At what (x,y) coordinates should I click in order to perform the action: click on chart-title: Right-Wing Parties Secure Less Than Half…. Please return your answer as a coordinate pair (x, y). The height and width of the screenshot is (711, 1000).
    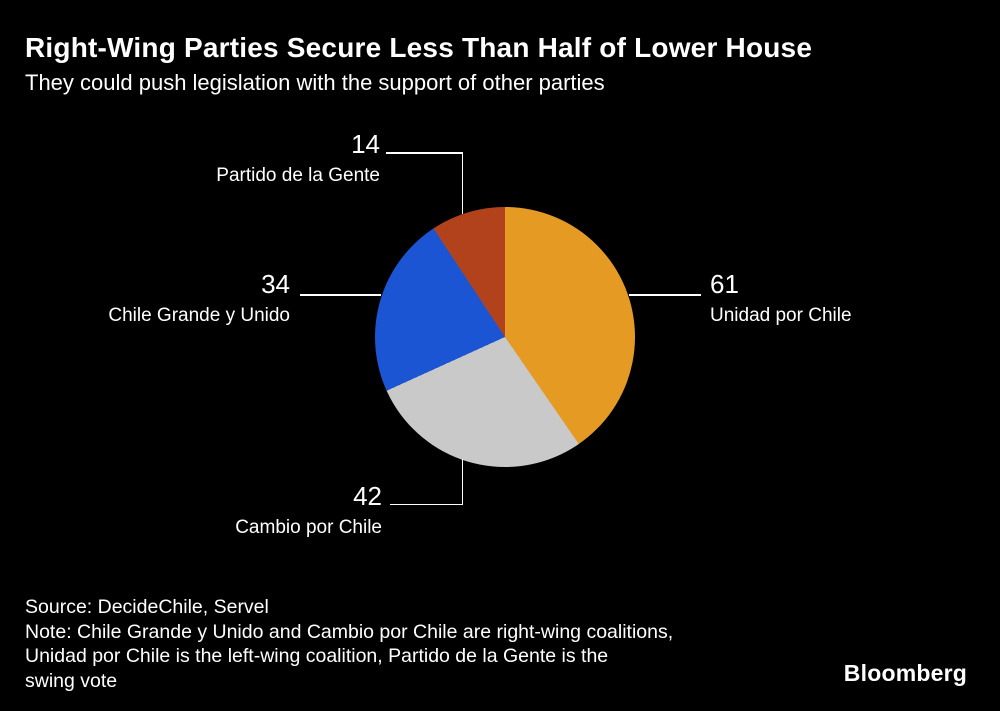
    Looking at the image, I should click on (419, 47).